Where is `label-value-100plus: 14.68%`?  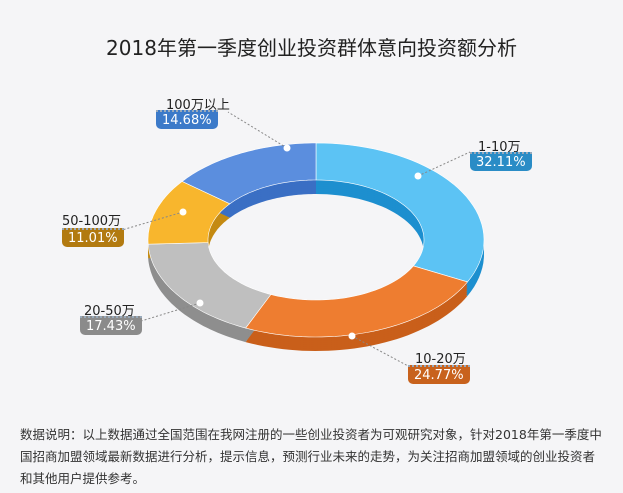 label-value-100plus: 14.68% is located at coordinates (187, 119).